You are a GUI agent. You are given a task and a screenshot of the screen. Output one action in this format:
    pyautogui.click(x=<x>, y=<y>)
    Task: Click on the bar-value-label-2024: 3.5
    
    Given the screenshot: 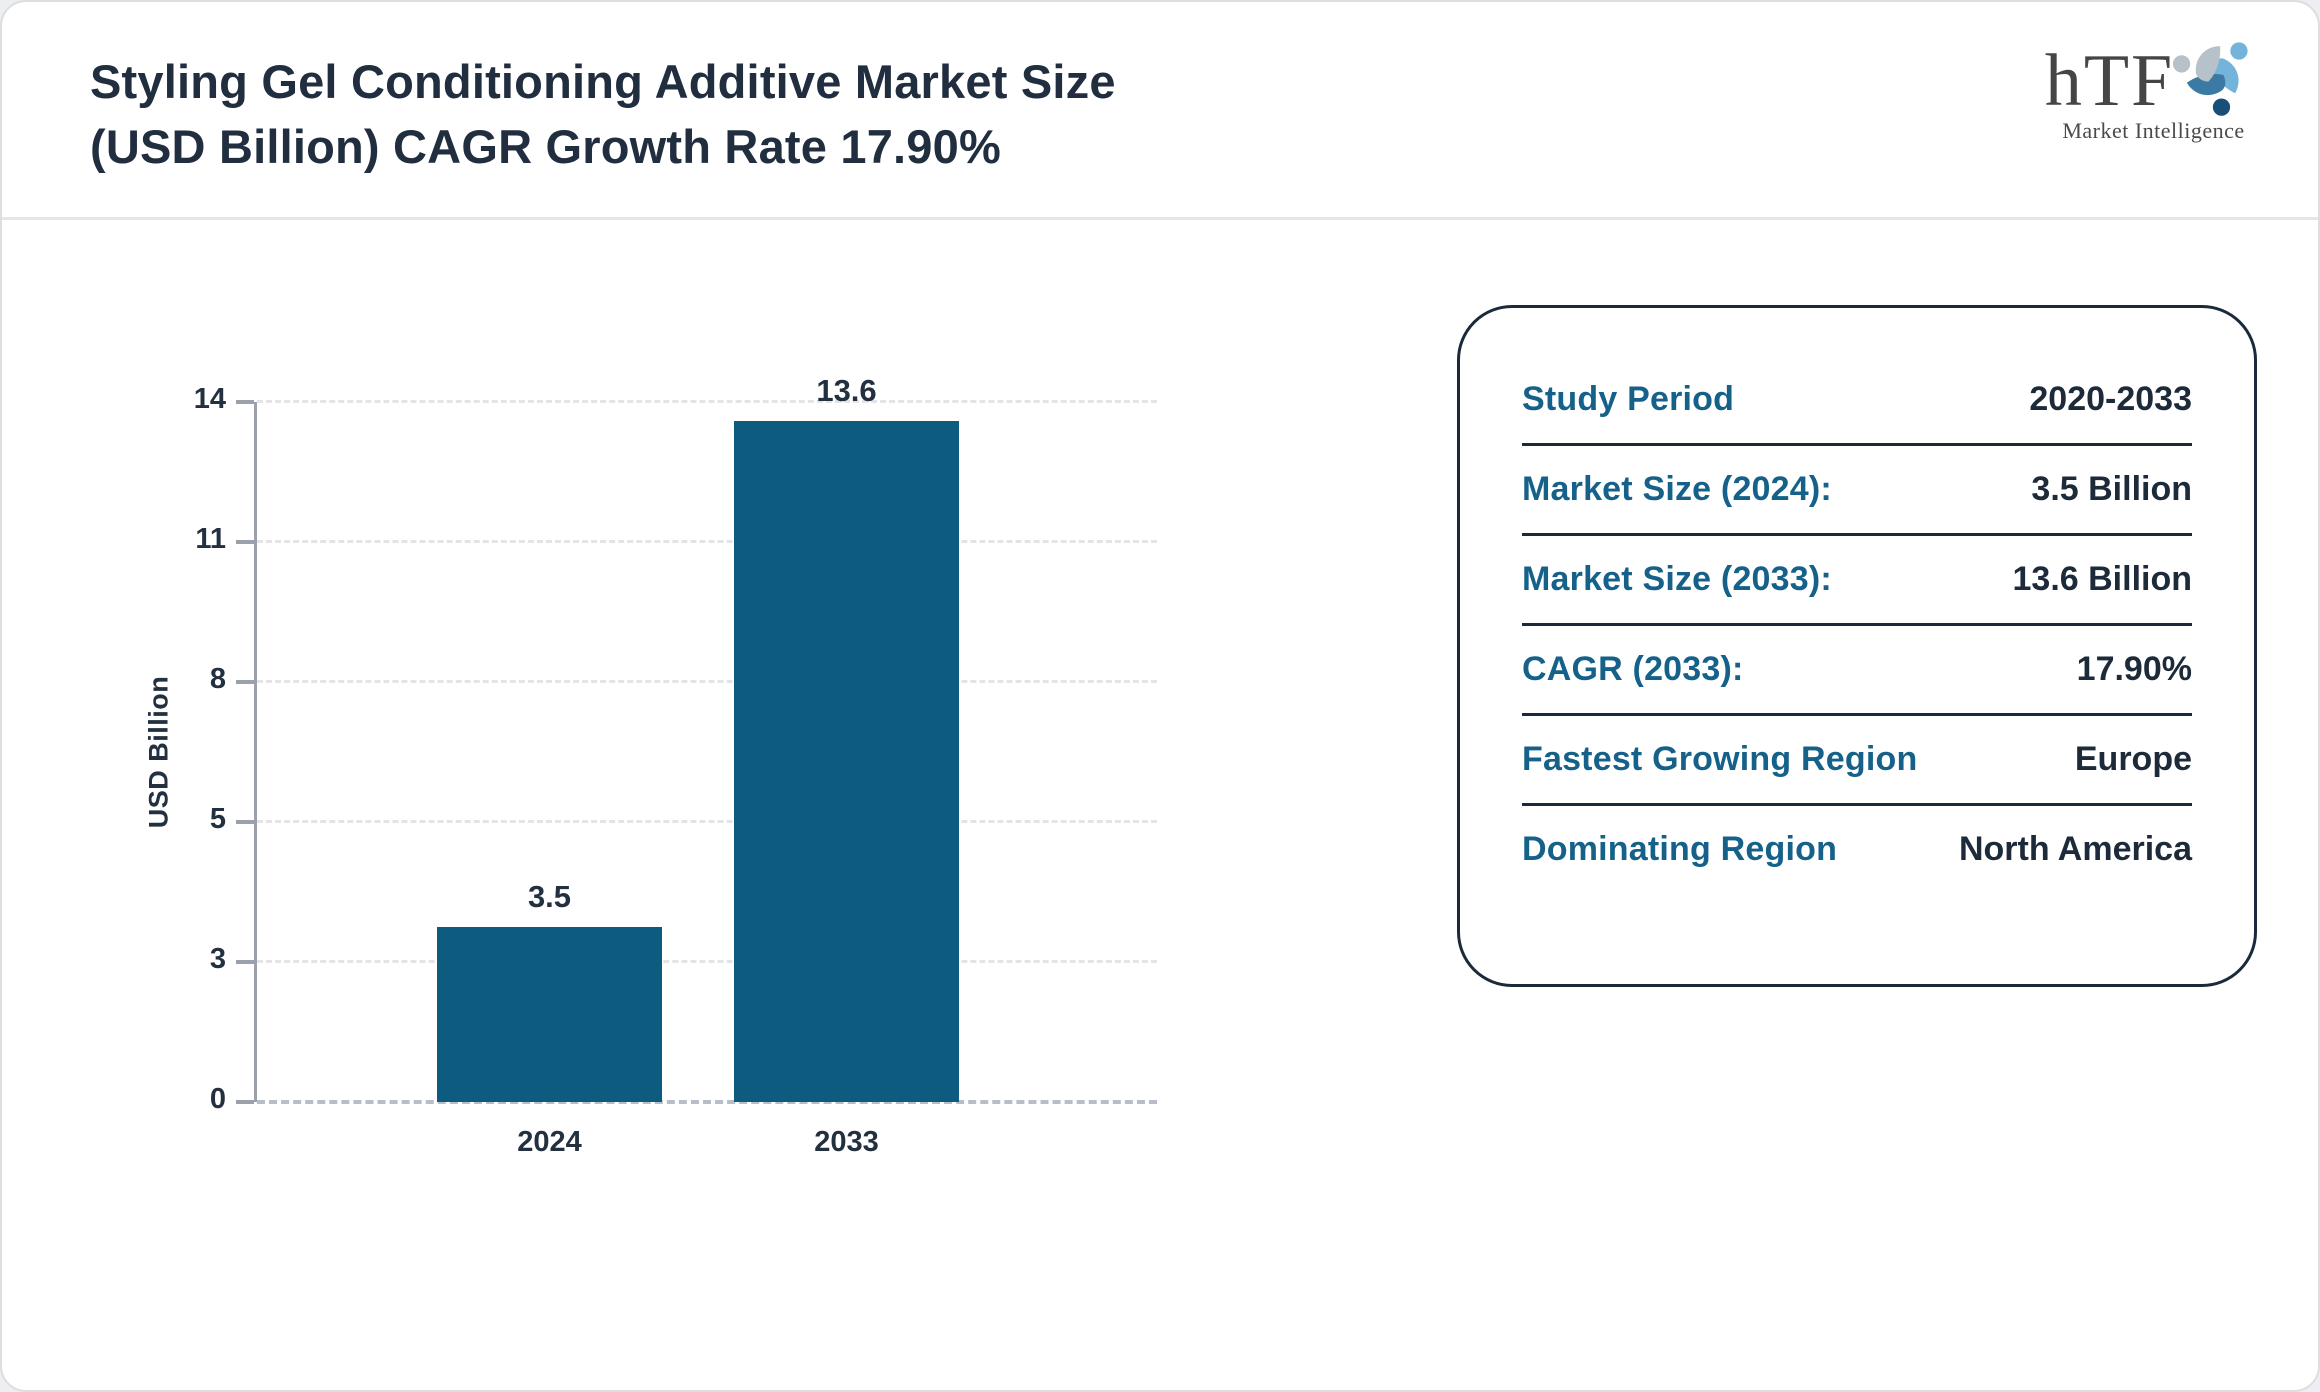 What is the action you would take?
    pyautogui.click(x=549, y=896)
    